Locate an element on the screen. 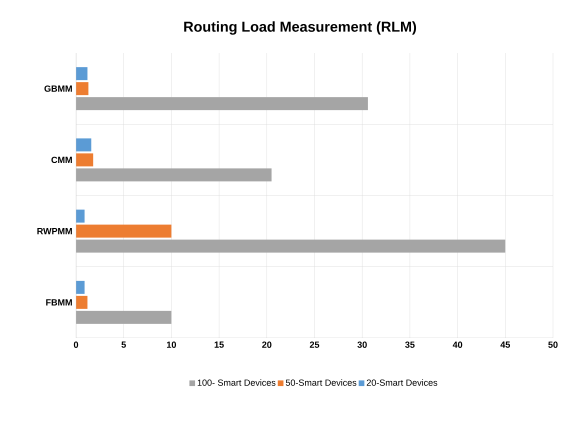  x-tick-label: 25 is located at coordinates (315, 345).